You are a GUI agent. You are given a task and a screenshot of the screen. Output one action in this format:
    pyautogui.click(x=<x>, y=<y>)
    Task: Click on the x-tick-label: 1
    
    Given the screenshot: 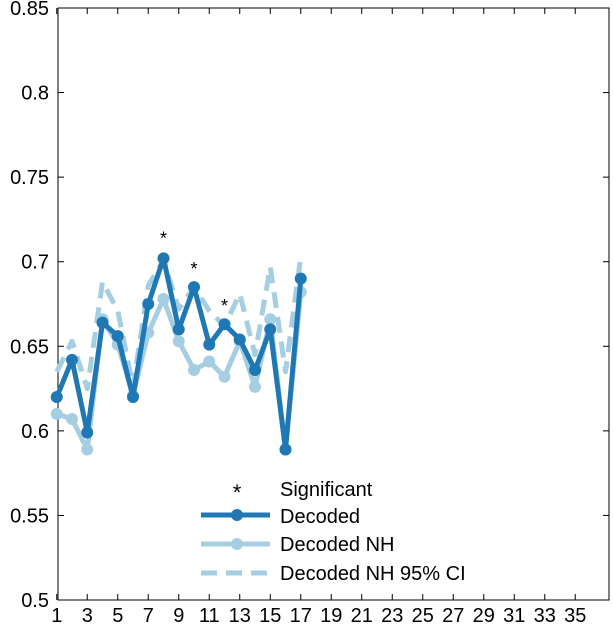 What is the action you would take?
    pyautogui.click(x=56, y=615)
    